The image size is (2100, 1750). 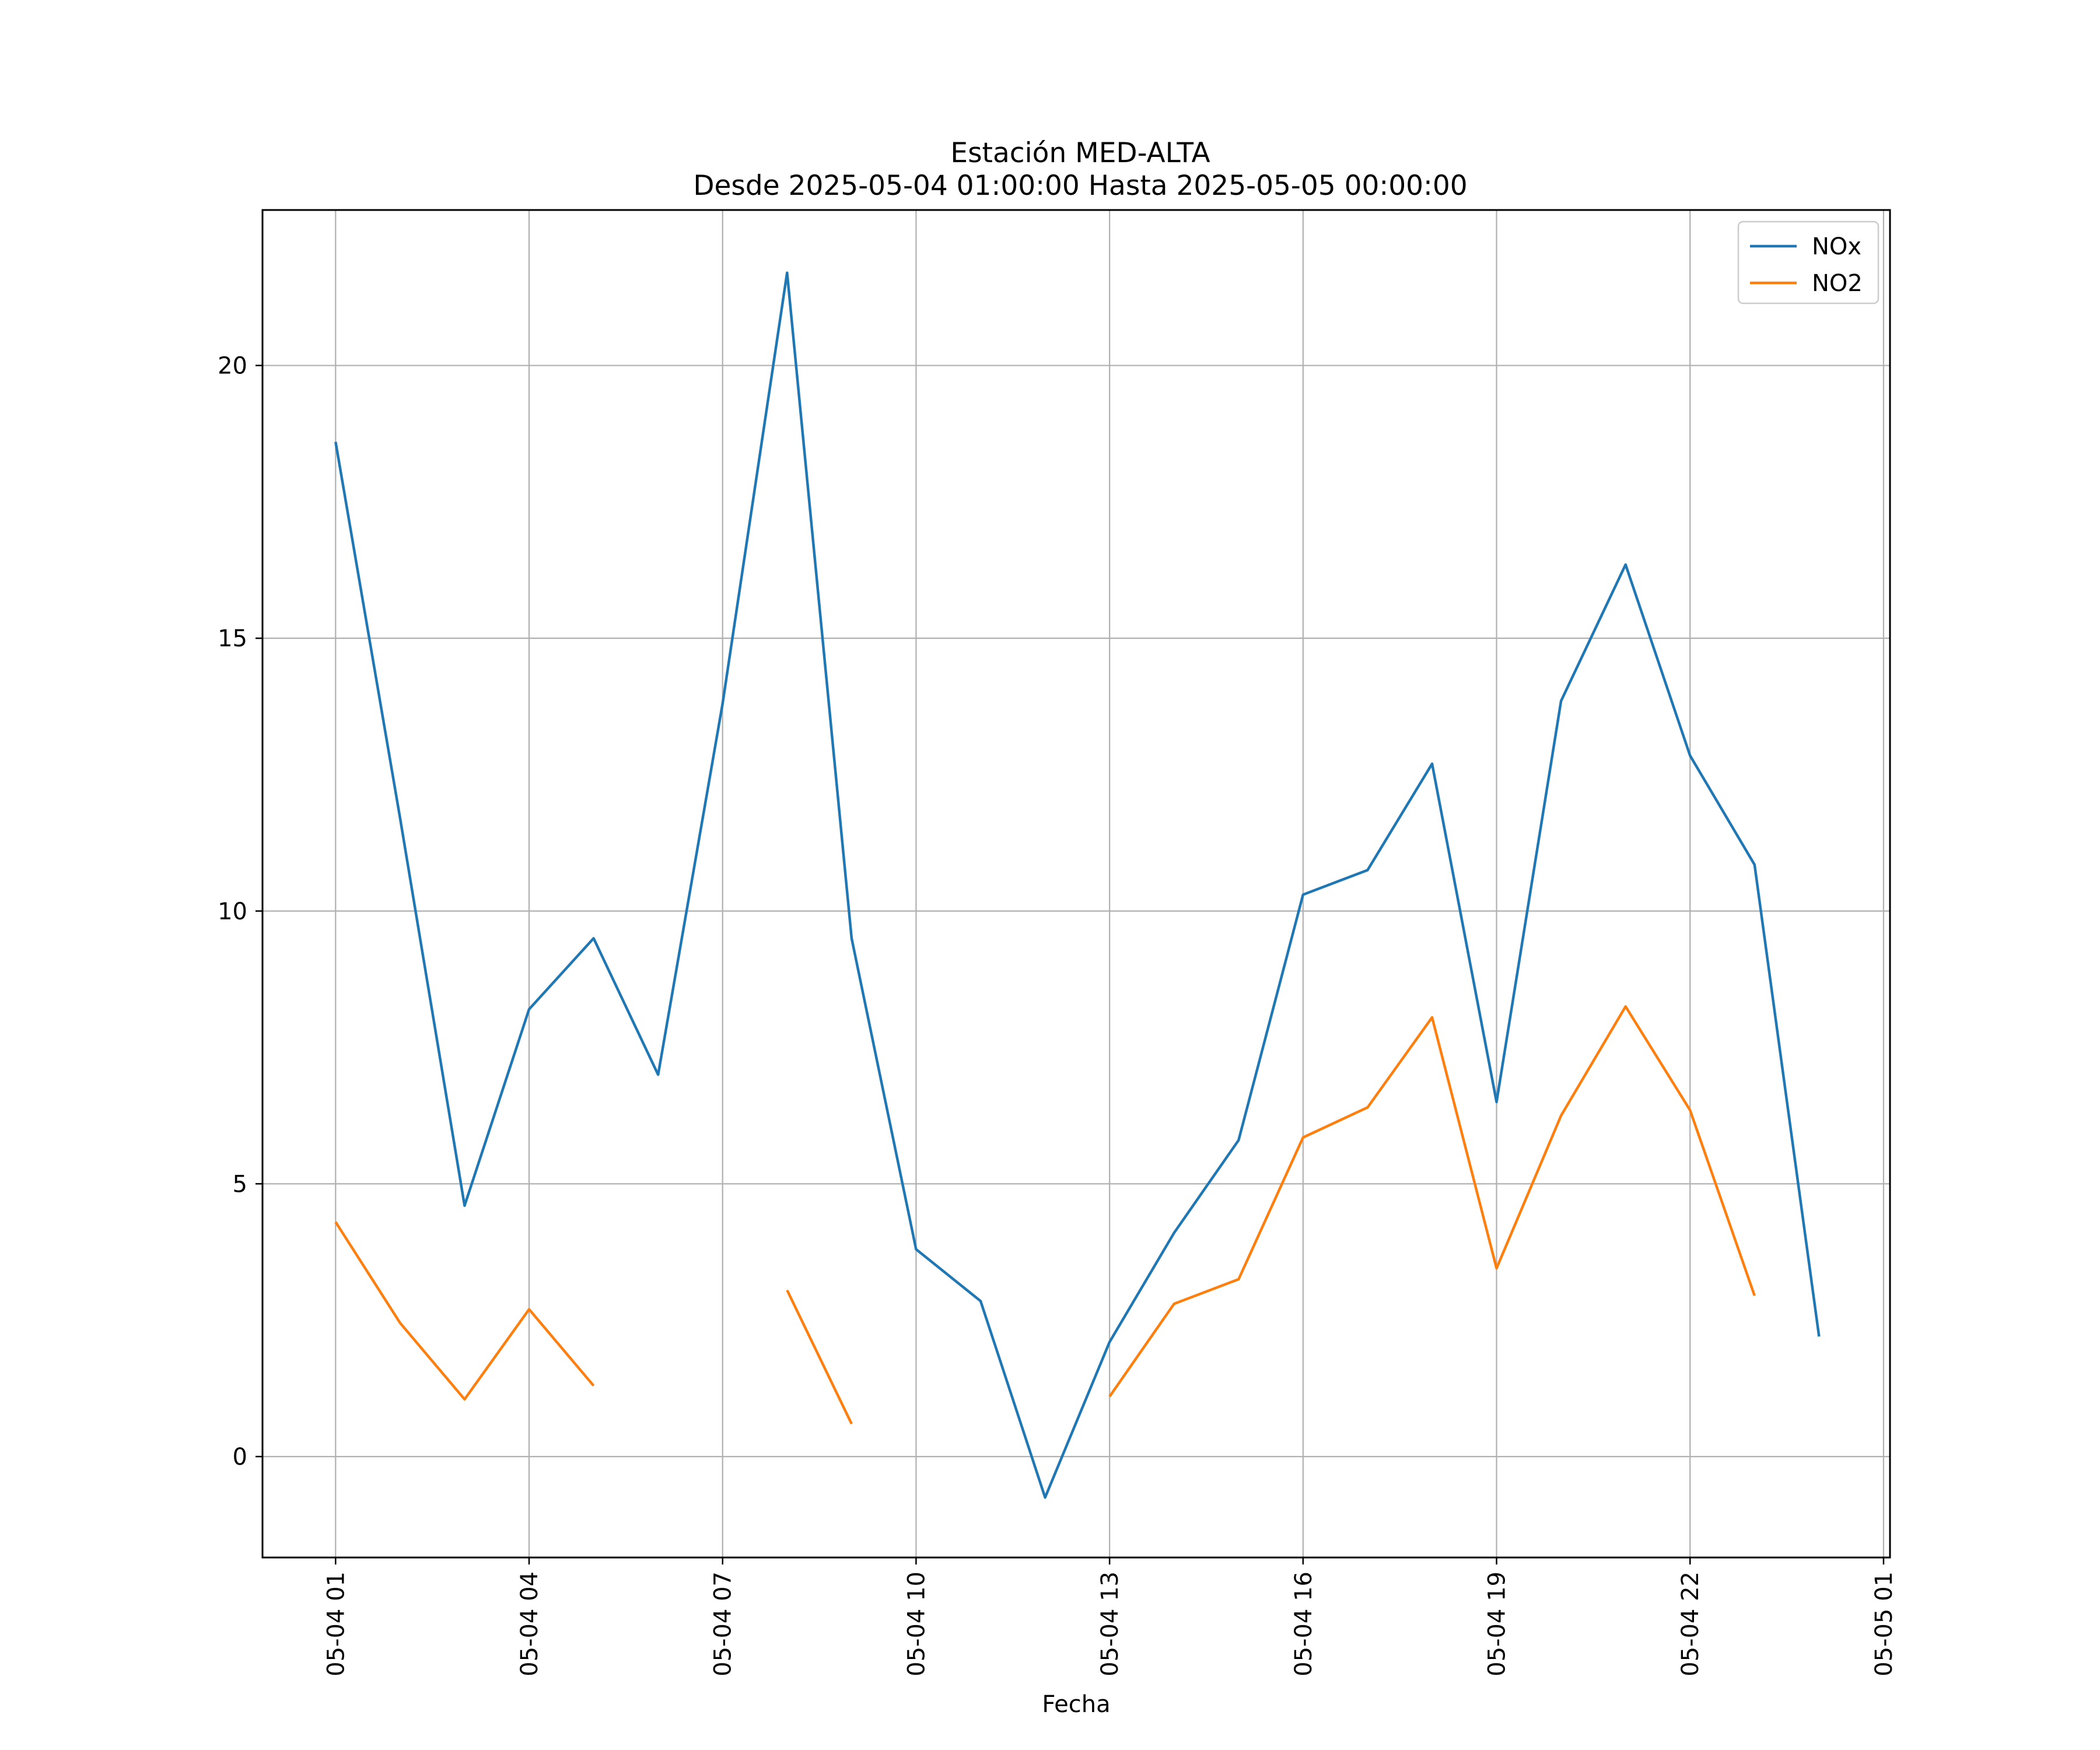 I want to click on x-tick-label: 05-04 13, so click(x=1110, y=1624).